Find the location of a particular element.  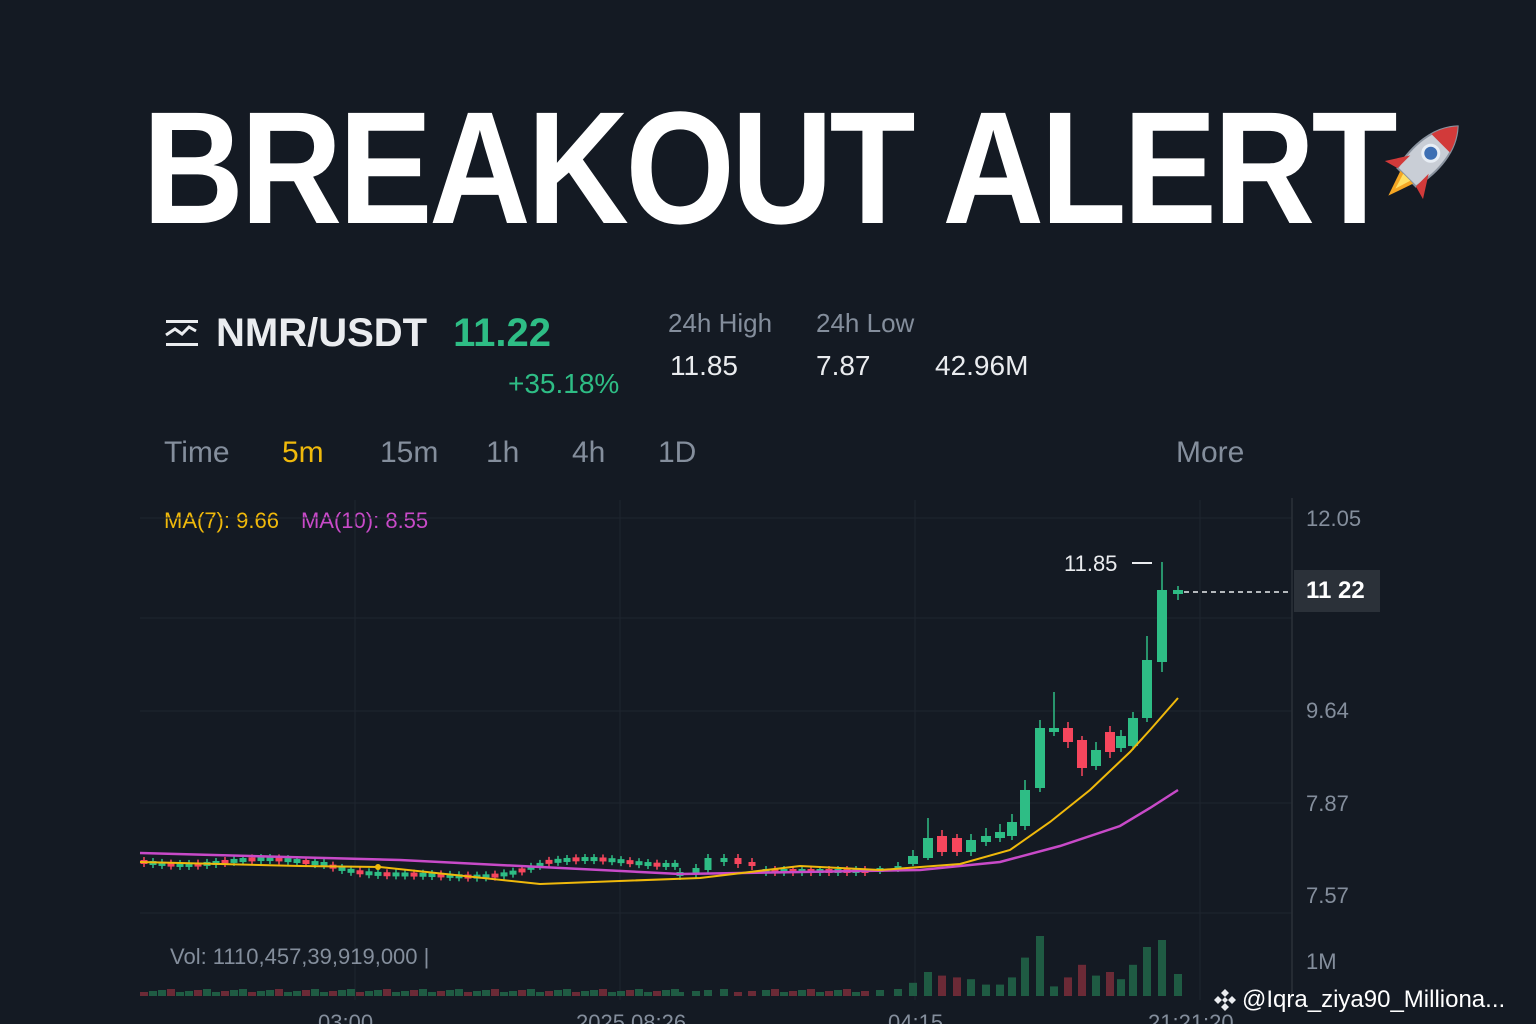

headline-text: BREAKOUT ALERT is located at coordinates (769, 167).